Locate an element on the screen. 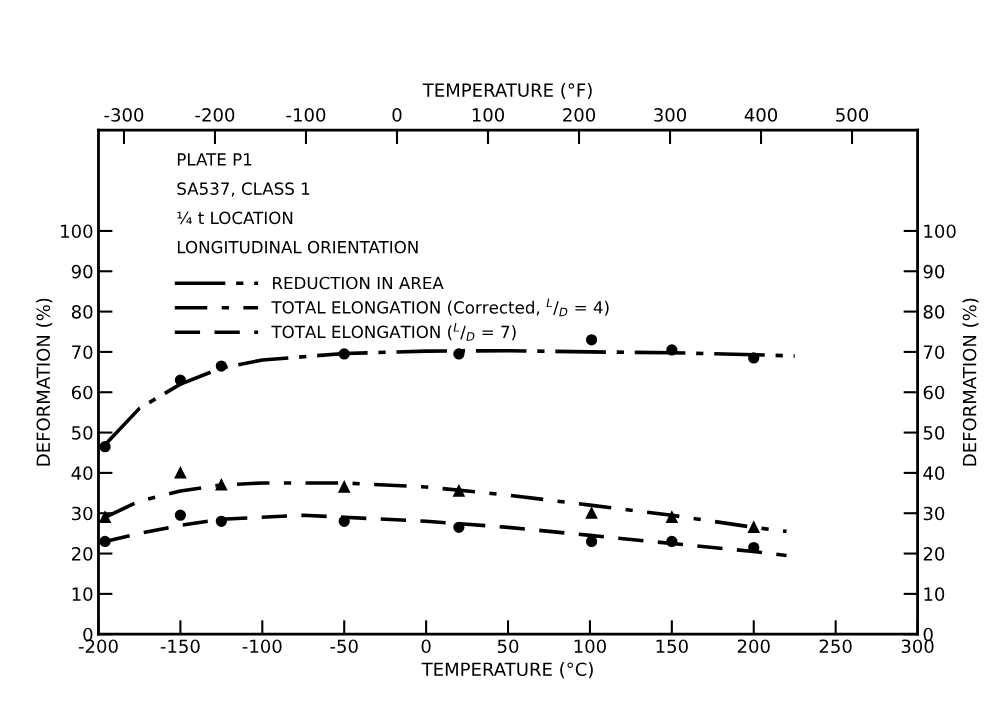 The image size is (1005, 711). y2-axis-title: DEFORMATION (%) is located at coordinates (970, 382).